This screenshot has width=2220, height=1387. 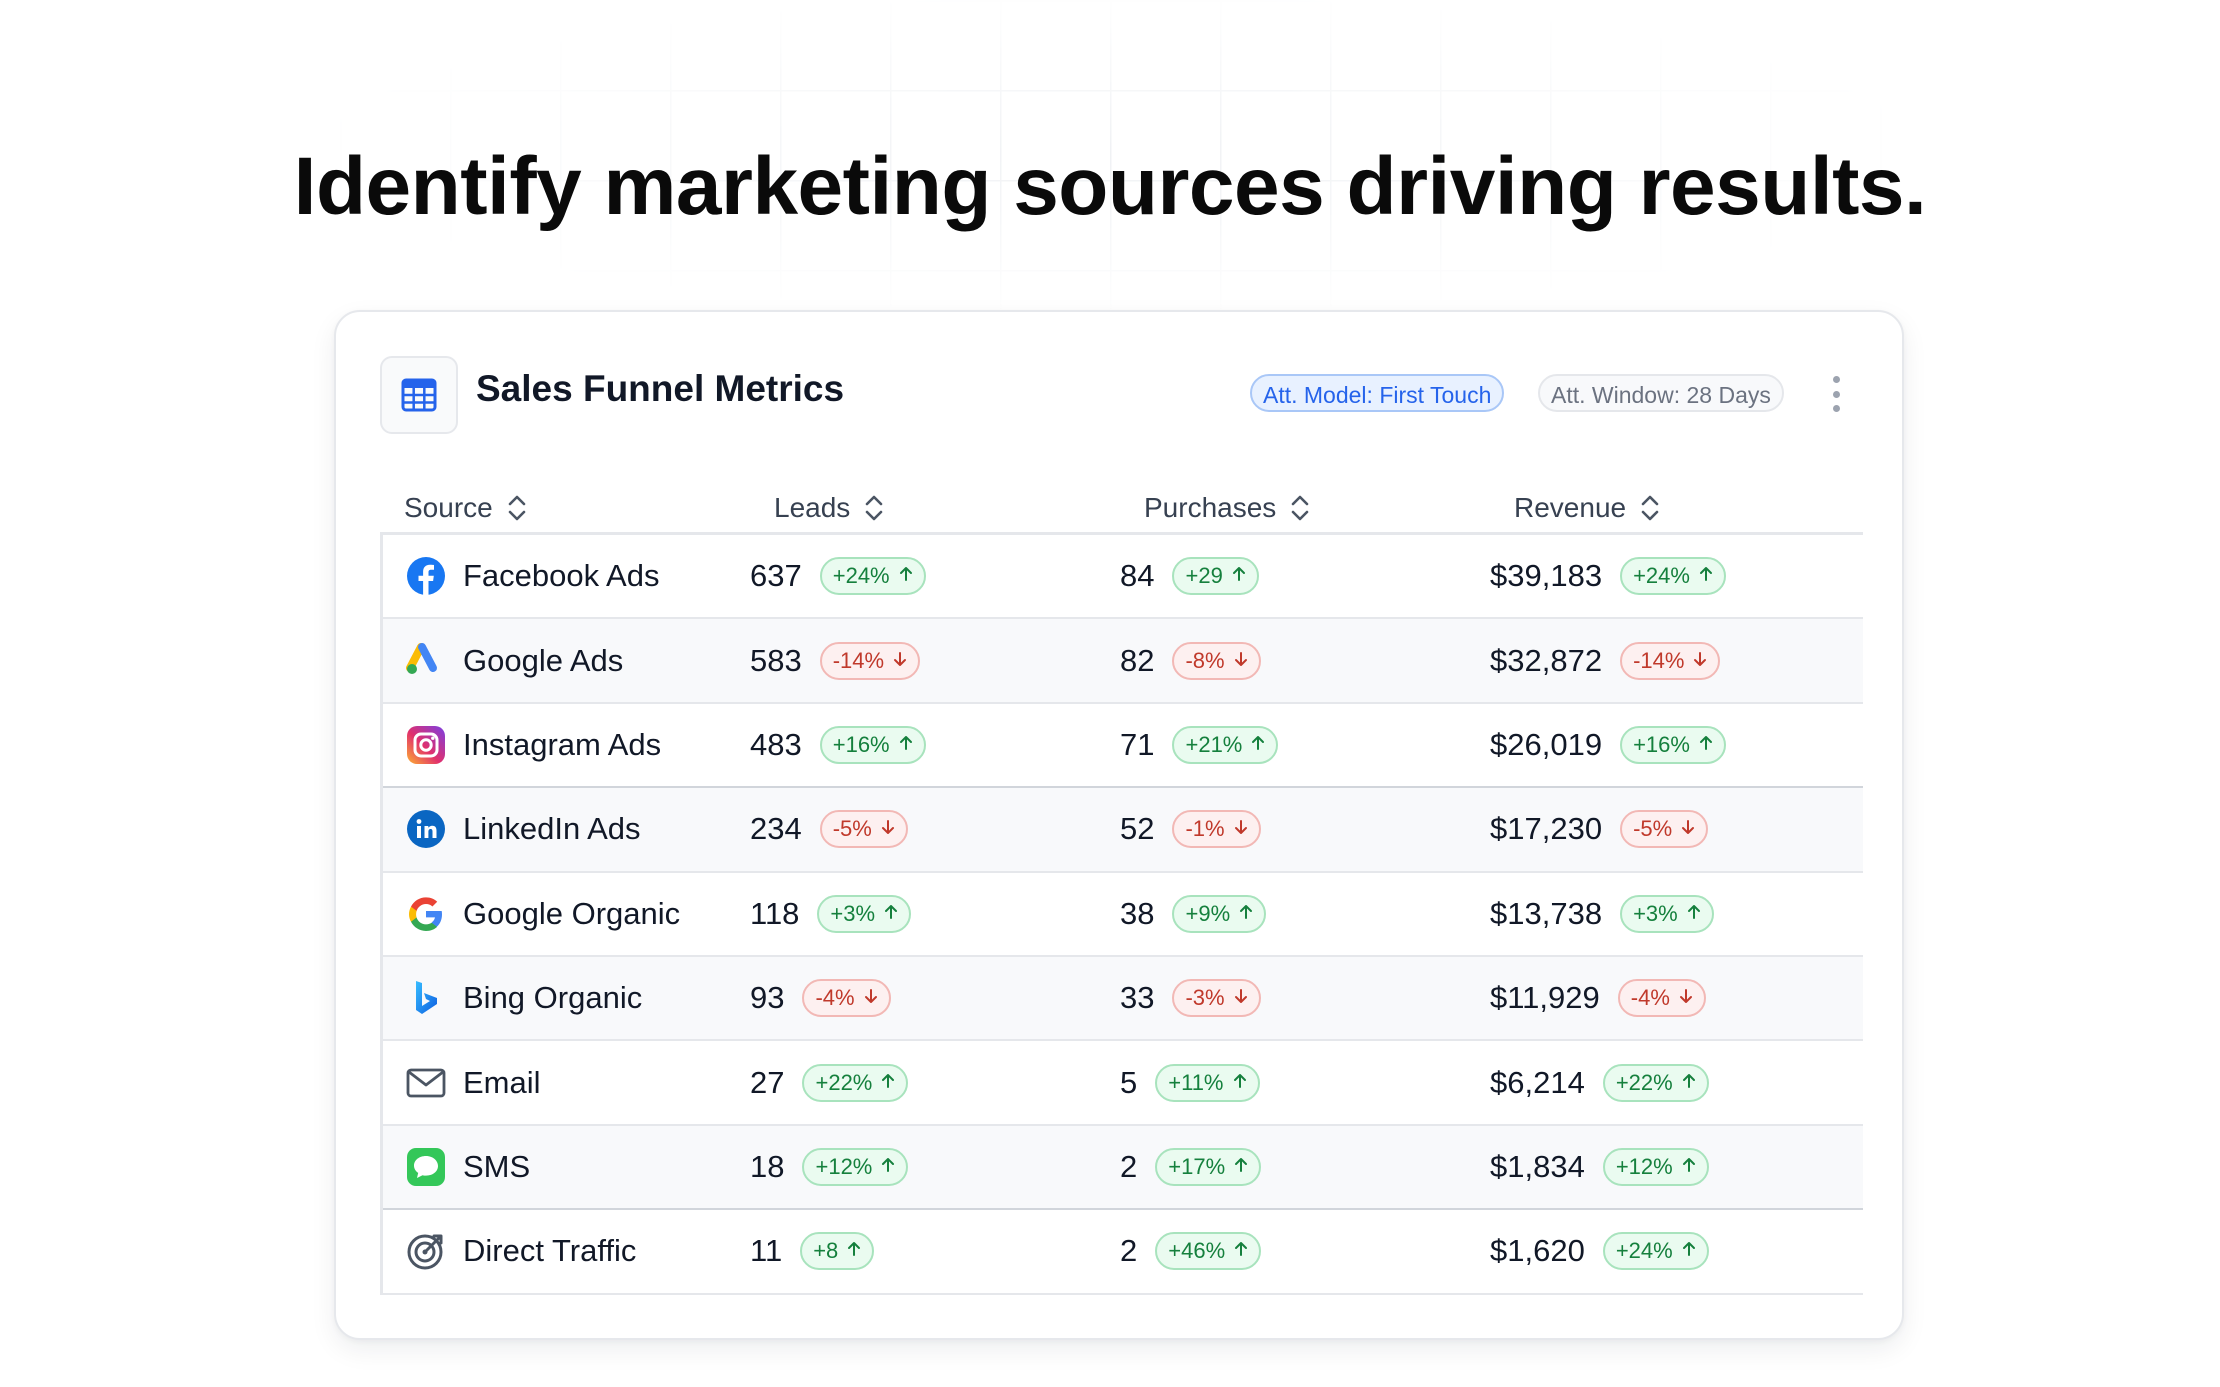 I want to click on table-row: Bing Organic 93 -4% 33 -3% $11,929 -4%, so click(x=1123, y=999).